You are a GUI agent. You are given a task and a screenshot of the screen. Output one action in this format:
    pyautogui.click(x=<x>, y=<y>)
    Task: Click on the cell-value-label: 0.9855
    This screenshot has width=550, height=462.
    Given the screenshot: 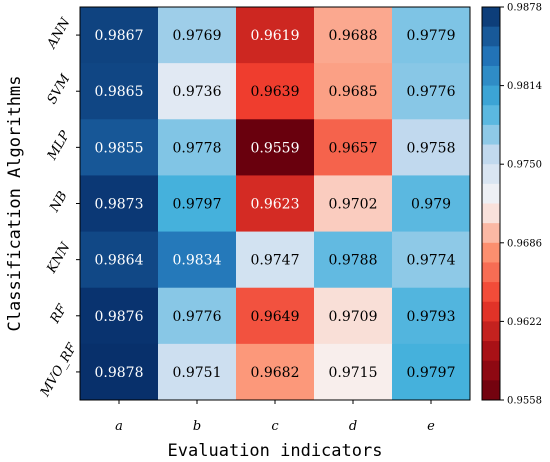 What is the action you would take?
    pyautogui.click(x=119, y=148)
    